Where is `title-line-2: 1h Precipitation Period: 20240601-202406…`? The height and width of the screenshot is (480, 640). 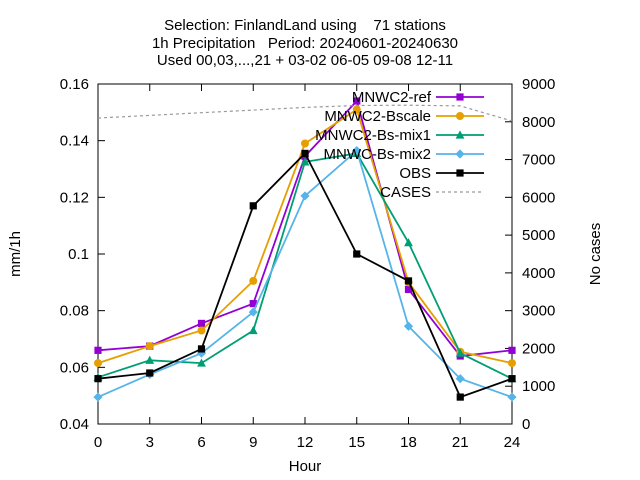 title-line-2: 1h Precipitation Period: 20240601-202406… is located at coordinates (305, 43).